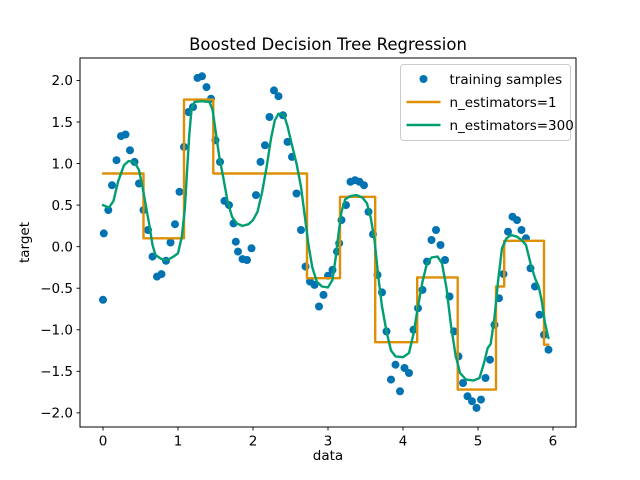 The height and width of the screenshot is (480, 640). What do you see at coordinates (553, 442) in the screenshot?
I see `x-tick-label: 6` at bounding box center [553, 442].